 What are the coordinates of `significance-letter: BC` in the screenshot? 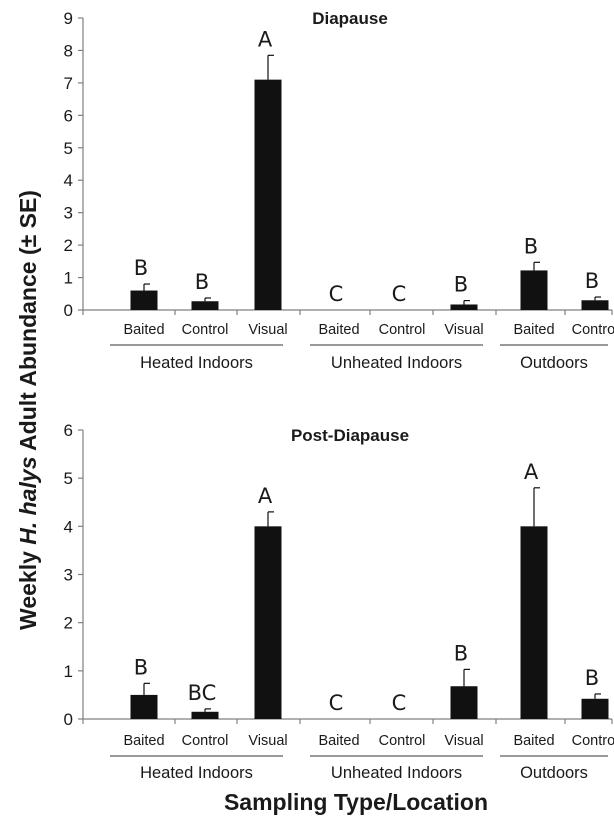 It's located at (202, 693).